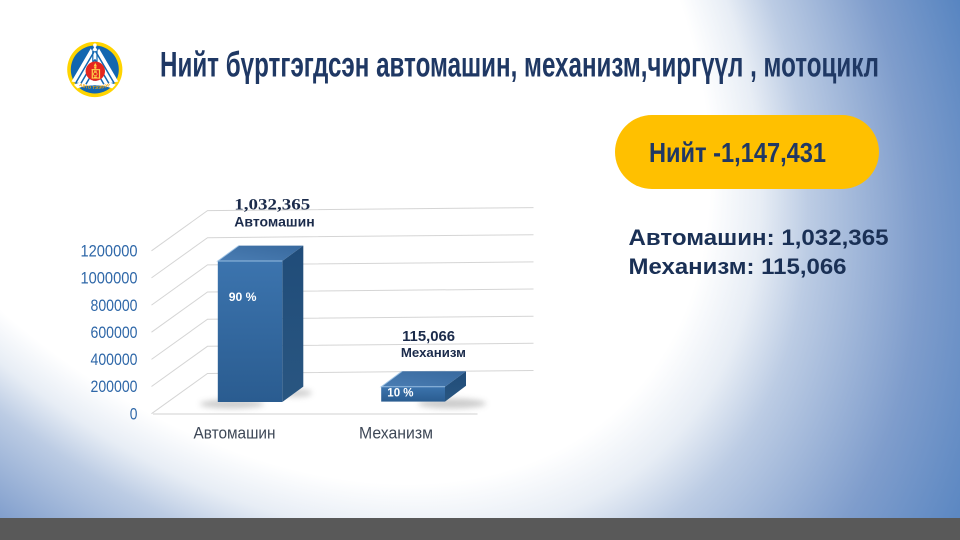 The width and height of the screenshot is (960, 540). Describe the element at coordinates (400, 393) in the screenshot. I see `svg-text: 10 %` at that location.